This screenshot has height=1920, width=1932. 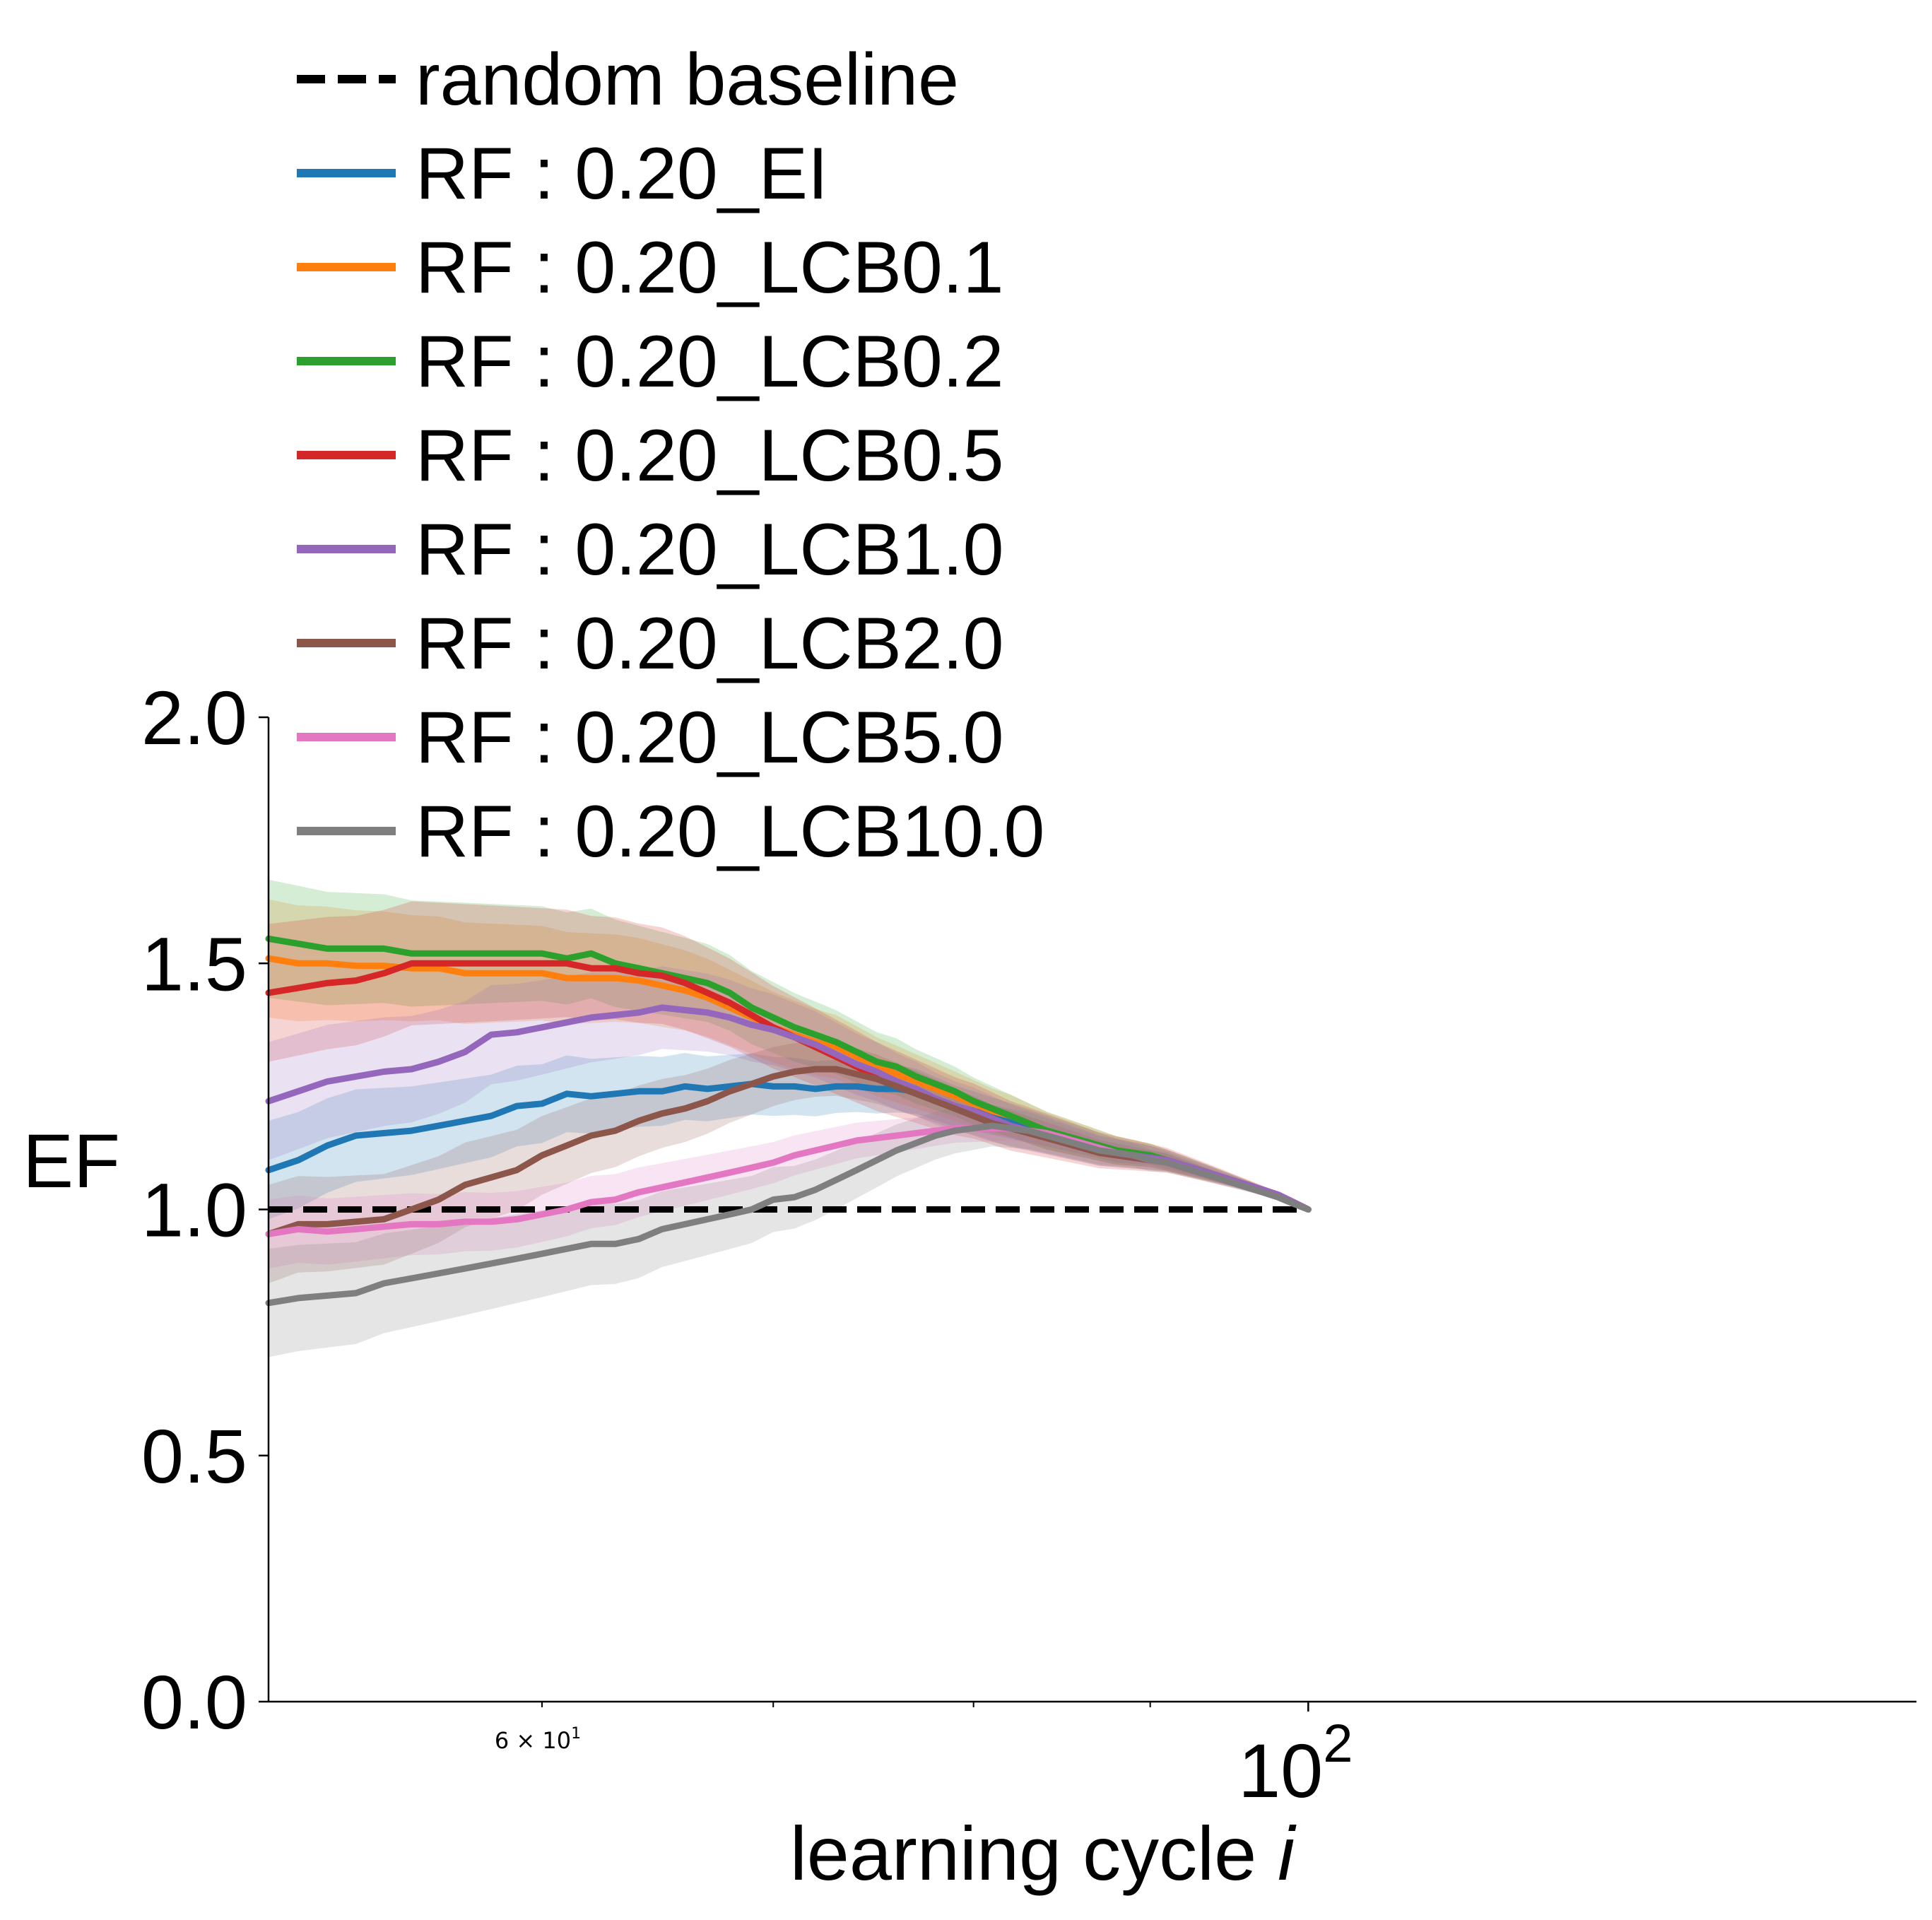 I want to click on legend-label-rf-0-20-lcb0-5: RF : 0.20_LCB0.5, so click(x=709, y=456).